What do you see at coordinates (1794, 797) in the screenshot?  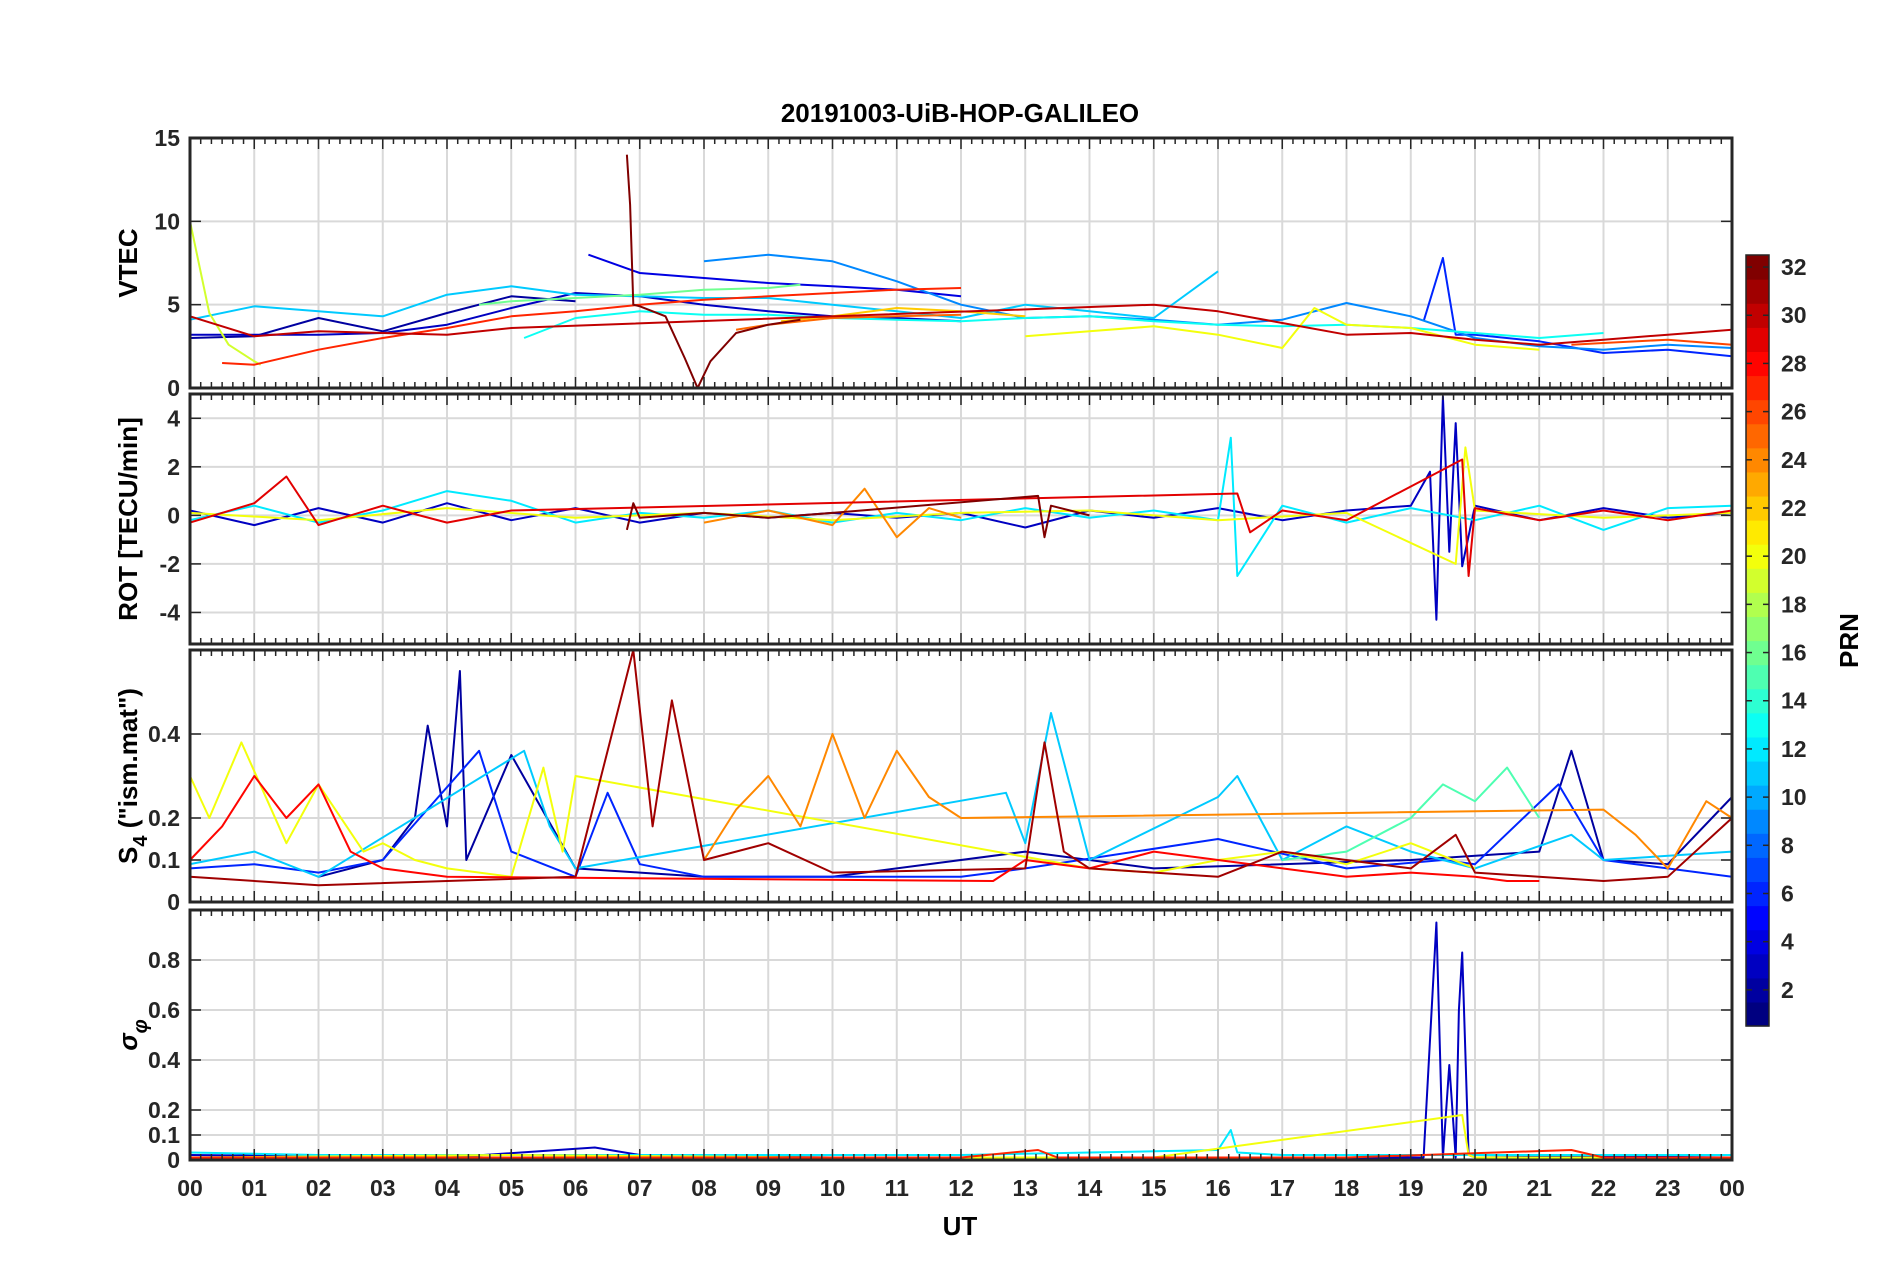 I see `colorbar-tick-label: 10` at bounding box center [1794, 797].